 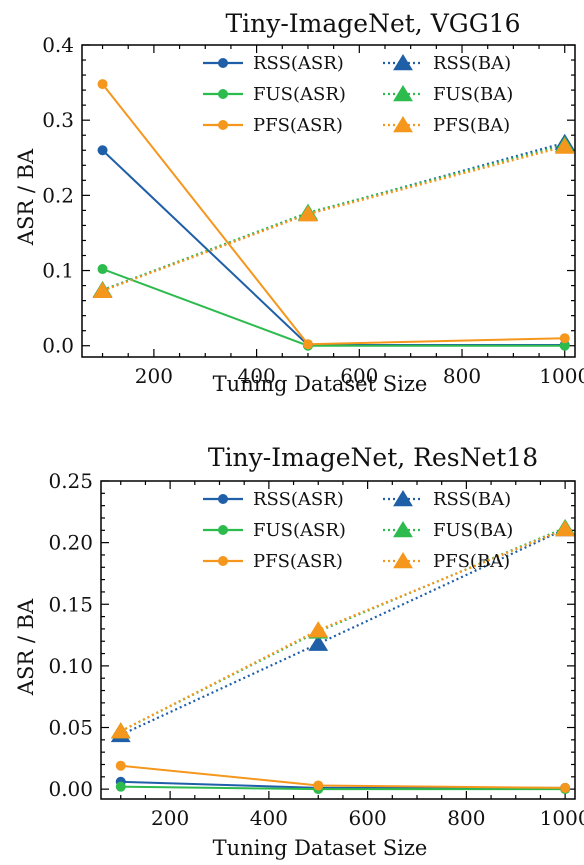 What do you see at coordinates (70, 481) in the screenshot?
I see `y-tick-label: 0.25` at bounding box center [70, 481].